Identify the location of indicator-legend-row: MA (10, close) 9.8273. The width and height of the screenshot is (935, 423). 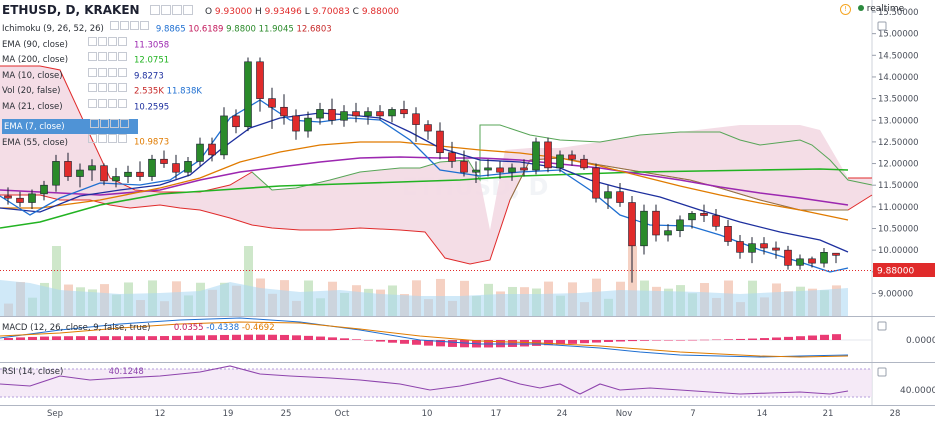
(167, 75).